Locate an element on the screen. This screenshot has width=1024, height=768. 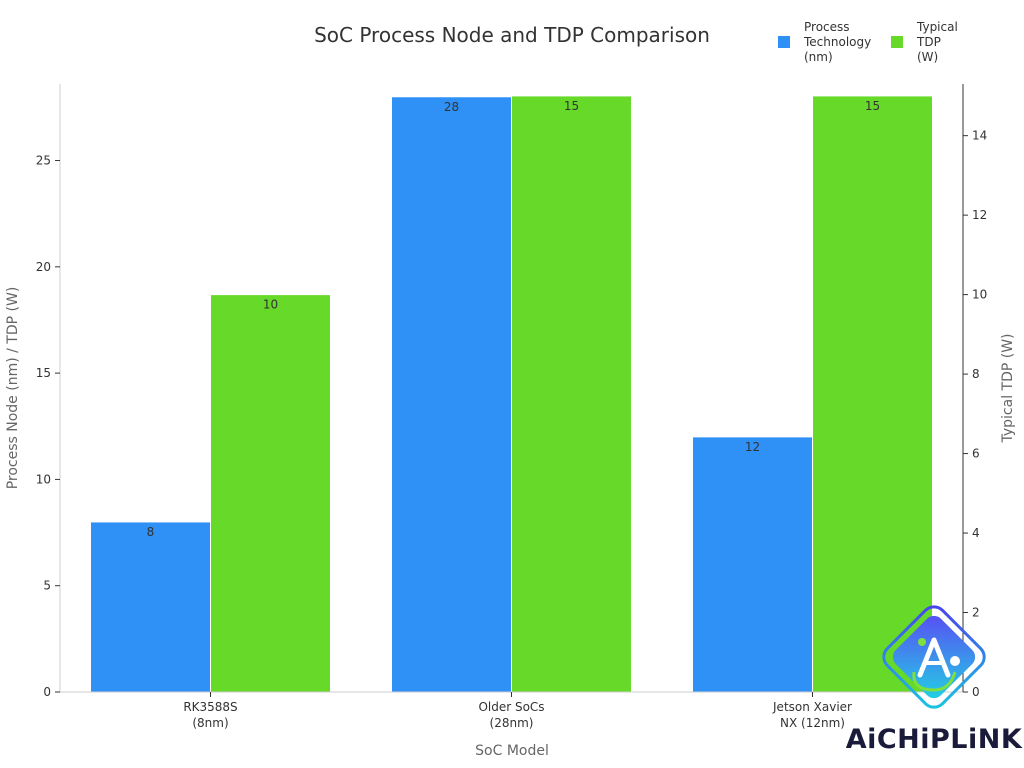
text-line: (nm) is located at coordinates (818, 57).